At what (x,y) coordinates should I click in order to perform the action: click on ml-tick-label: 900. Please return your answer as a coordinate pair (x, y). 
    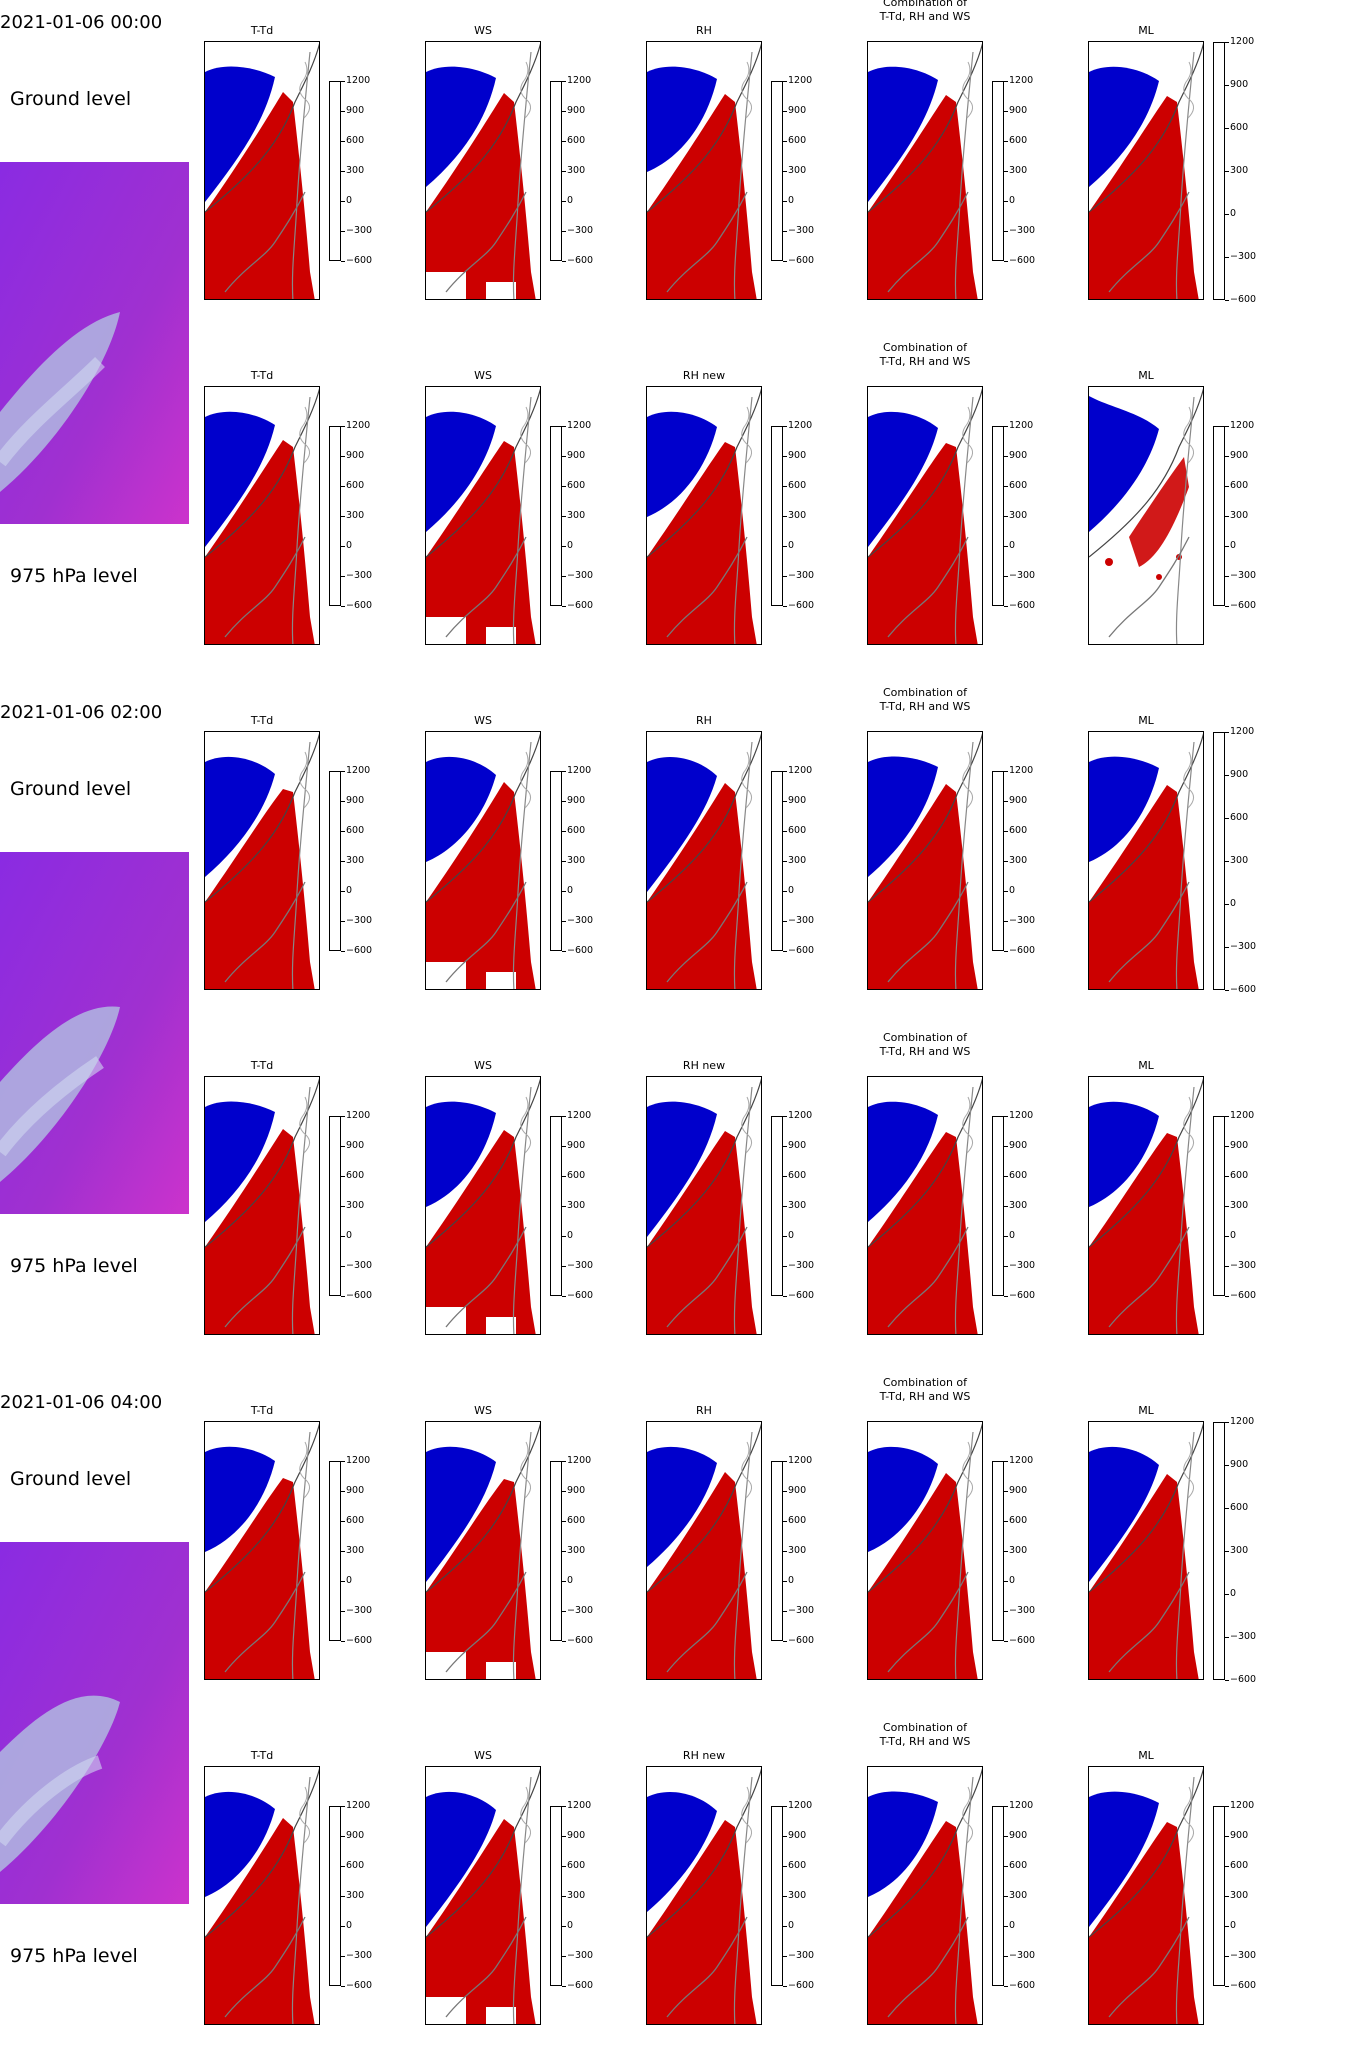
    Looking at the image, I should click on (1236, 84).